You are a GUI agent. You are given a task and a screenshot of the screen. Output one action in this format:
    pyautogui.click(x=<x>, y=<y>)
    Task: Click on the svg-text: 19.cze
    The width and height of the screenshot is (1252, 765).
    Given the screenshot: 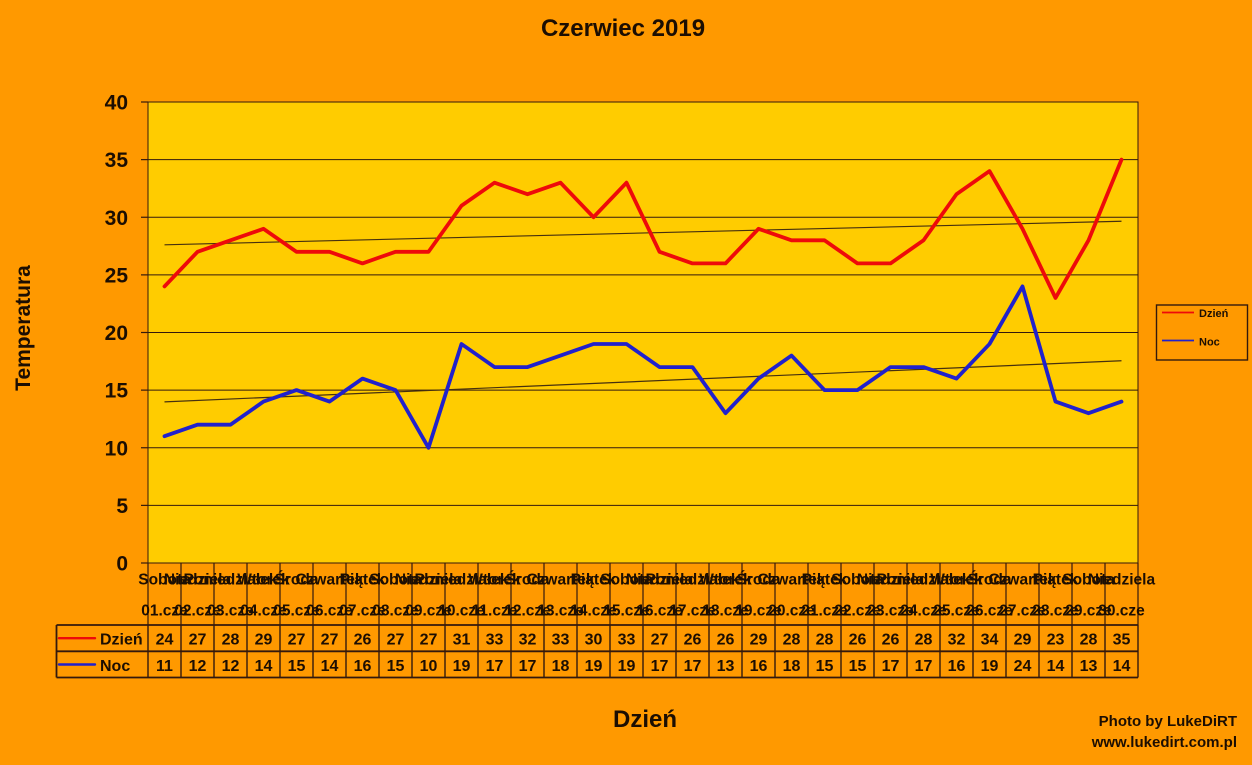 What is the action you would take?
    pyautogui.click(x=758, y=611)
    